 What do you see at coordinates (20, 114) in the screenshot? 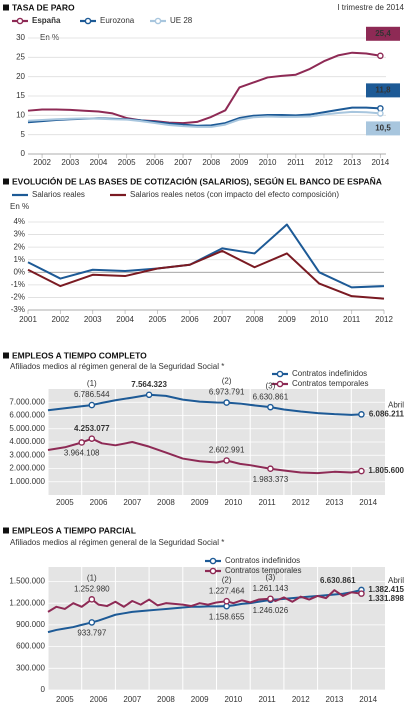
I see `y-tick-label: 10` at bounding box center [20, 114].